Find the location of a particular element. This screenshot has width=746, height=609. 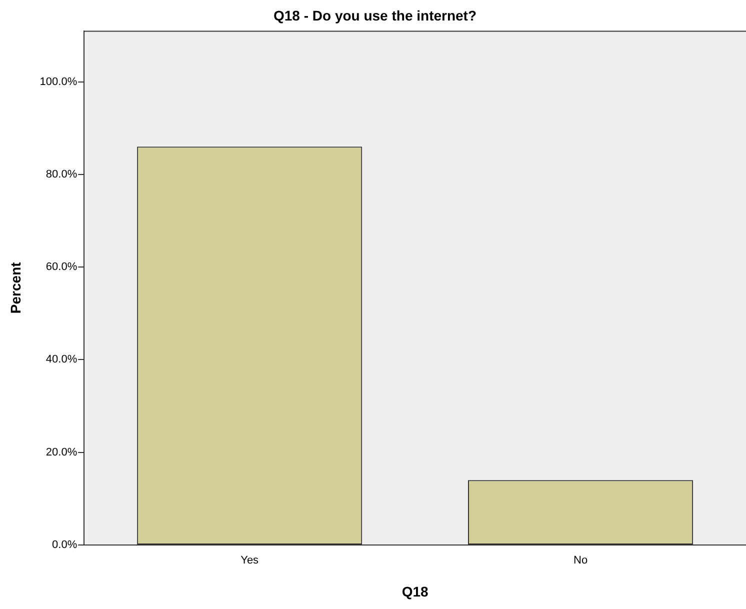

y-tick-label: 20.0% is located at coordinates (62, 452).